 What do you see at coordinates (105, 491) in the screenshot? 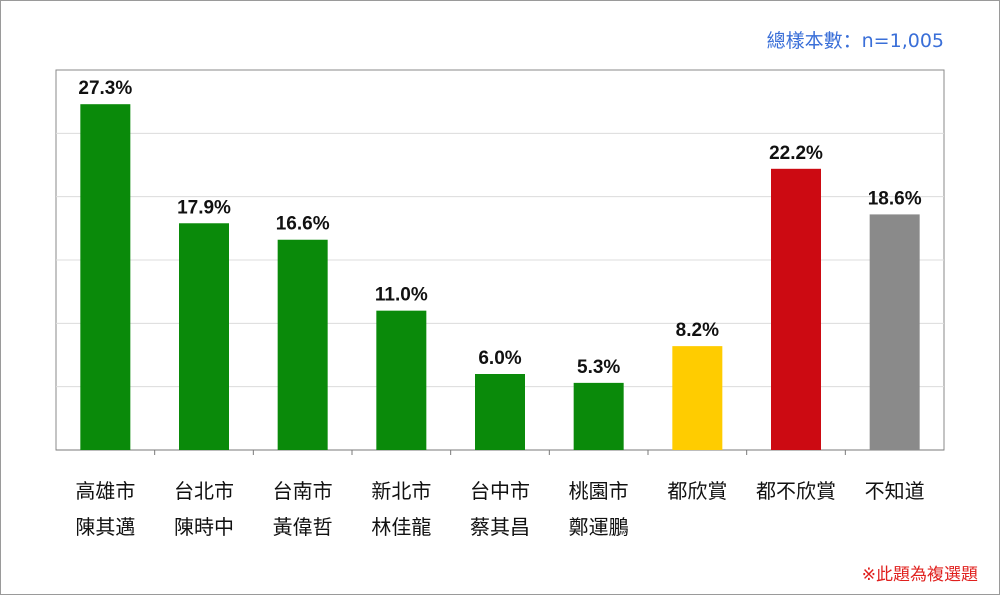
I see `category-label: 高雄市` at bounding box center [105, 491].